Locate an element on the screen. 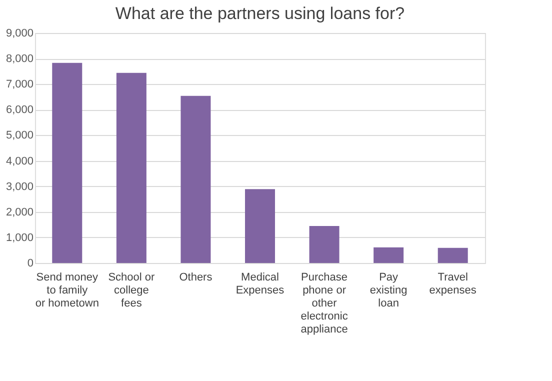 The width and height of the screenshot is (552, 381). y-tick-label: 9,000 is located at coordinates (20, 34).